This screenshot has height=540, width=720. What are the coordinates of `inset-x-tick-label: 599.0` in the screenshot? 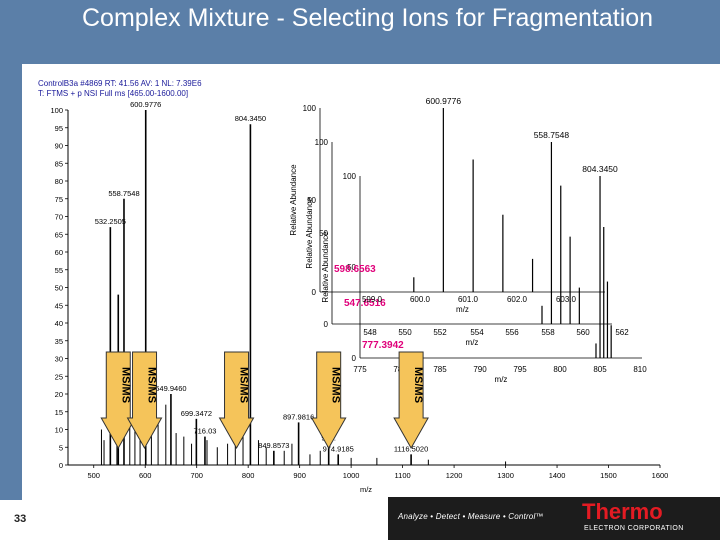 It's located at (372, 299).